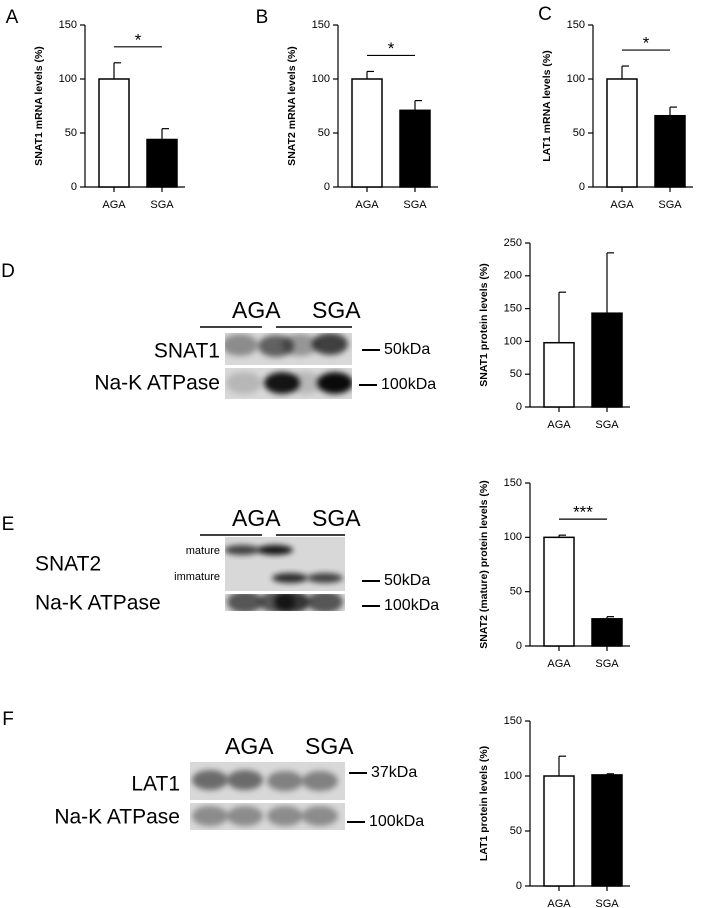 The image size is (708, 908). Describe the element at coordinates (394, 772) in the screenshot. I see `marker-label: 37kDa` at that location.